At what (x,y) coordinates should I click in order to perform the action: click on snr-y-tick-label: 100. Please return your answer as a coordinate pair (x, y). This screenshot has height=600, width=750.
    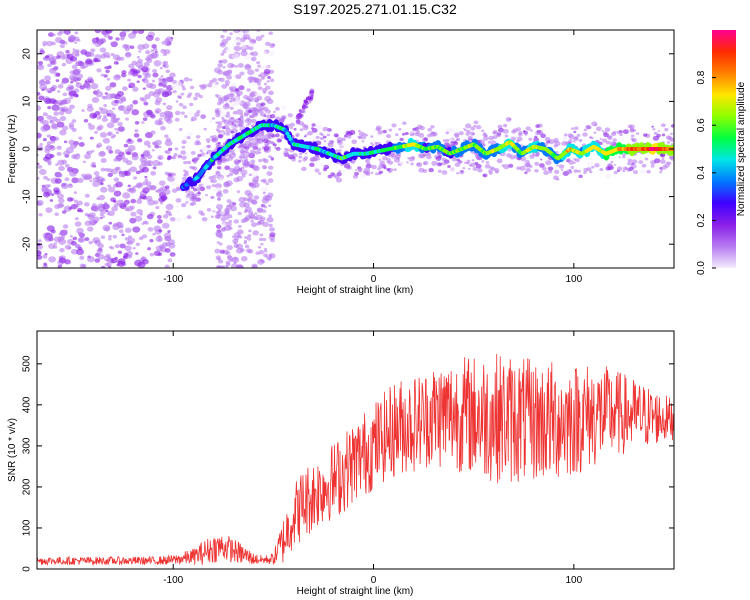
    Looking at the image, I should click on (27, 527).